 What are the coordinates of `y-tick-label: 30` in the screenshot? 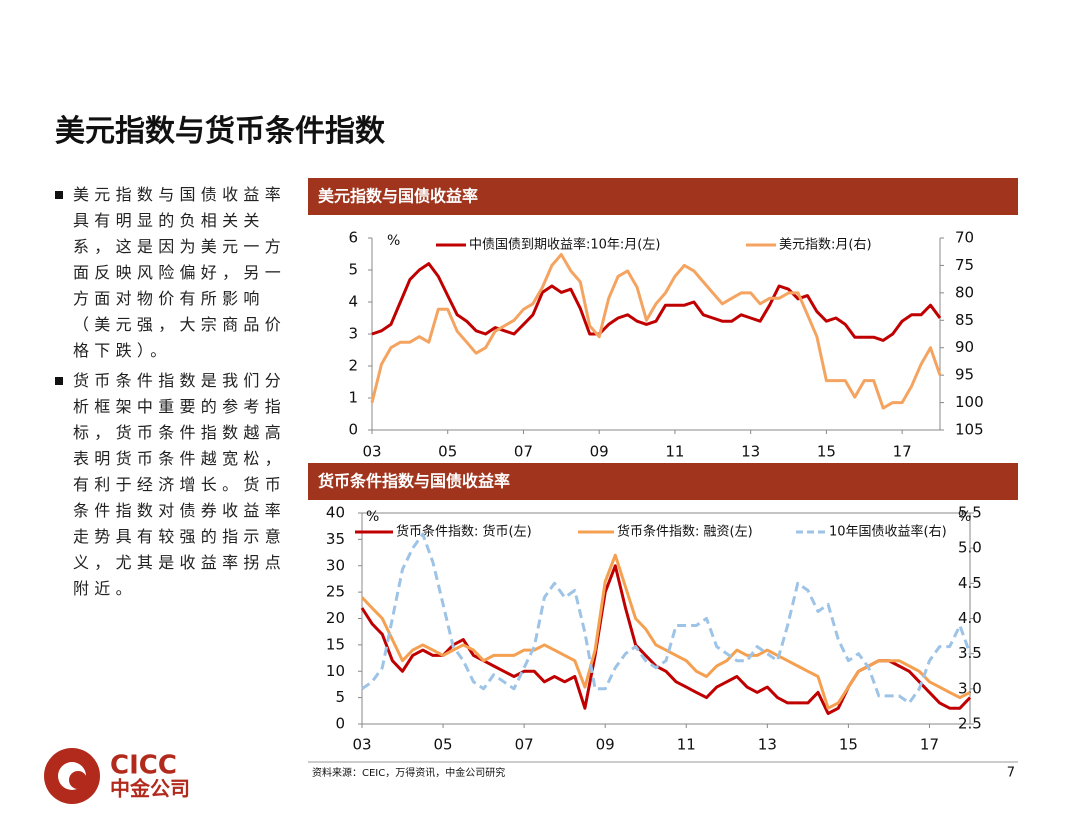 It's located at (335, 565).